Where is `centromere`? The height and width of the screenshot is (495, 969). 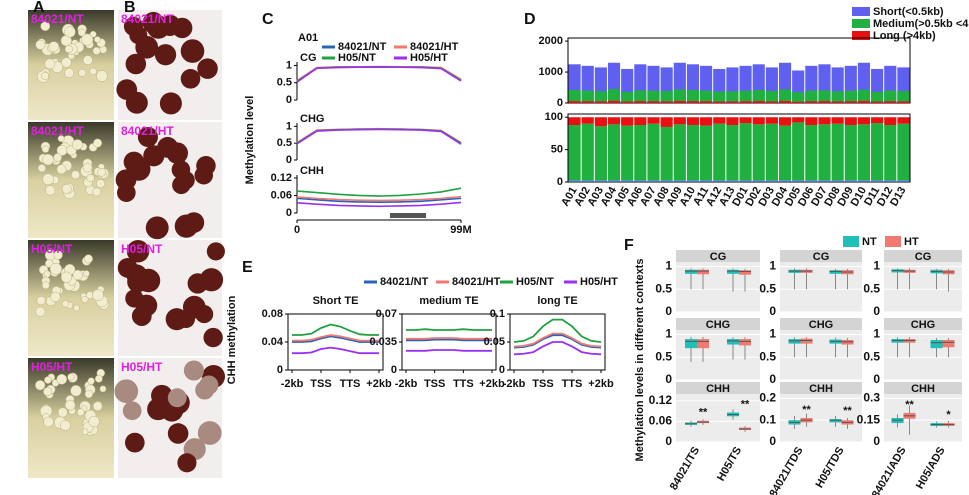 centromere is located at coordinates (408, 215).